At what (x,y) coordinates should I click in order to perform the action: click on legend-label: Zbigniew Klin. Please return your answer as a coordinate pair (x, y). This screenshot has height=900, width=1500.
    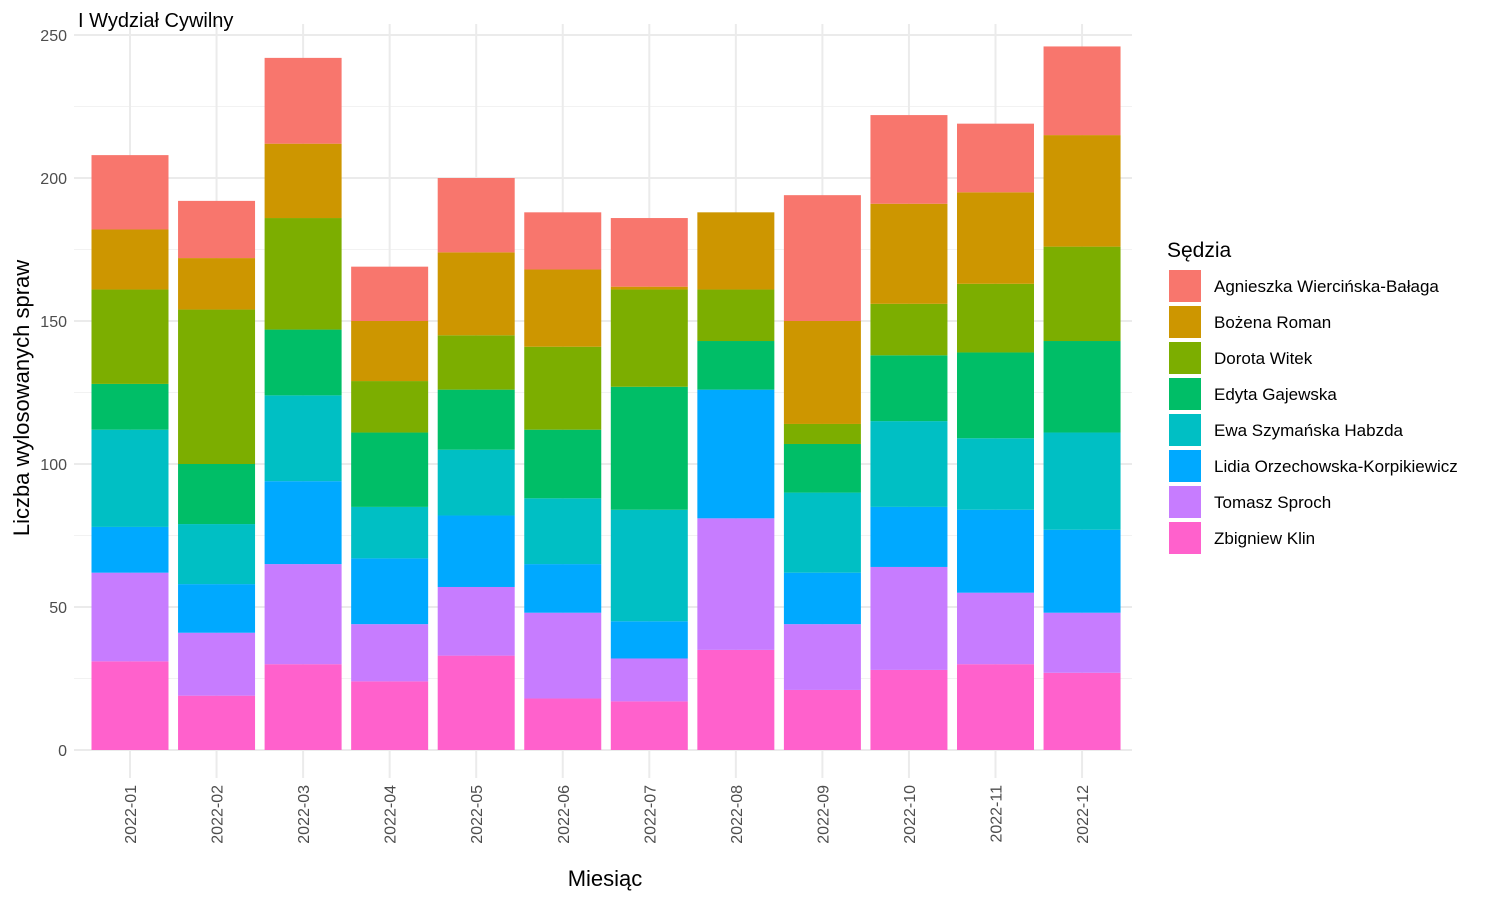
    Looking at the image, I should click on (1264, 538).